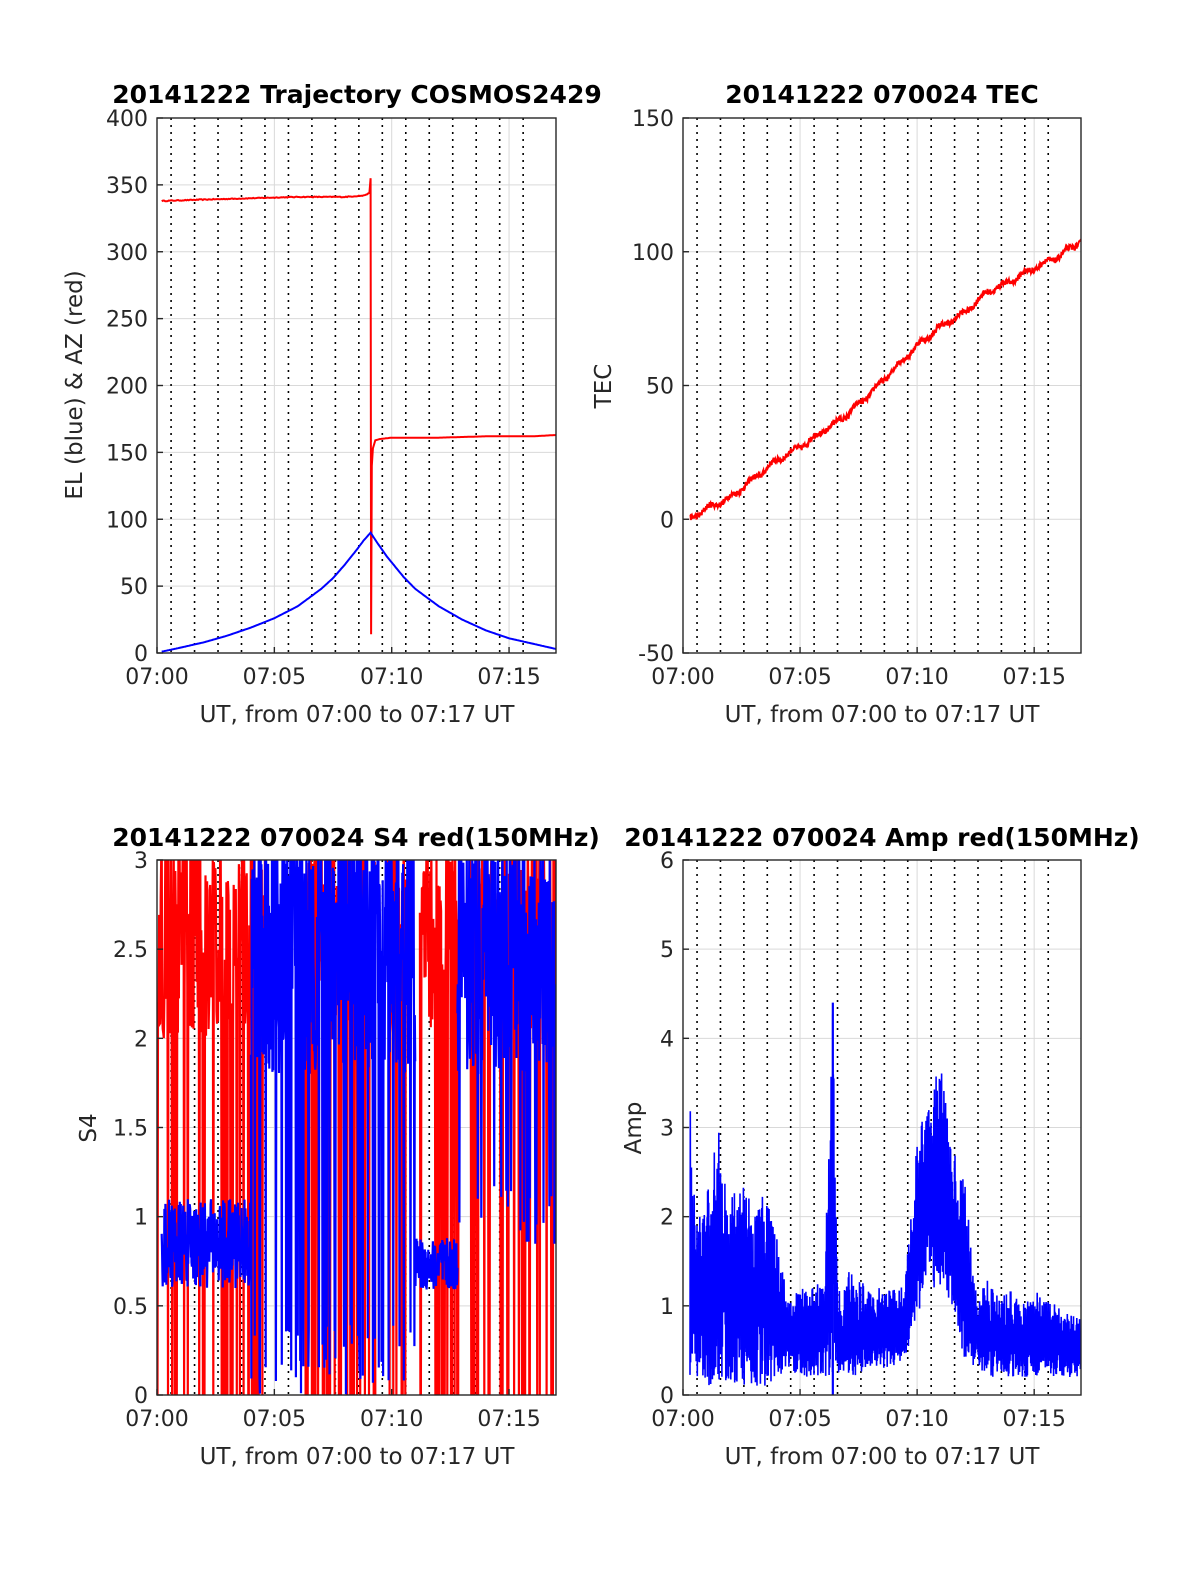 This screenshot has width=1200, height=1575. I want to click on tec-ytick-label: 150, so click(653, 119).